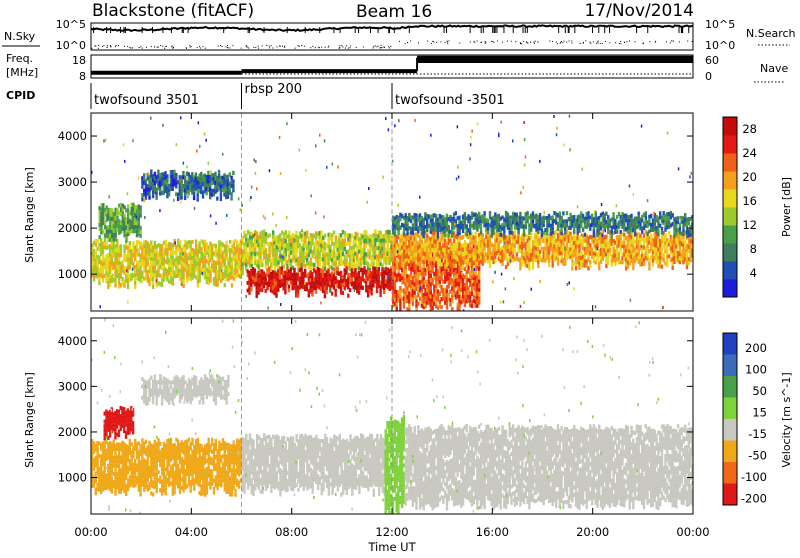  I want to click on date-label: 17/Nov/2014, so click(639, 11).